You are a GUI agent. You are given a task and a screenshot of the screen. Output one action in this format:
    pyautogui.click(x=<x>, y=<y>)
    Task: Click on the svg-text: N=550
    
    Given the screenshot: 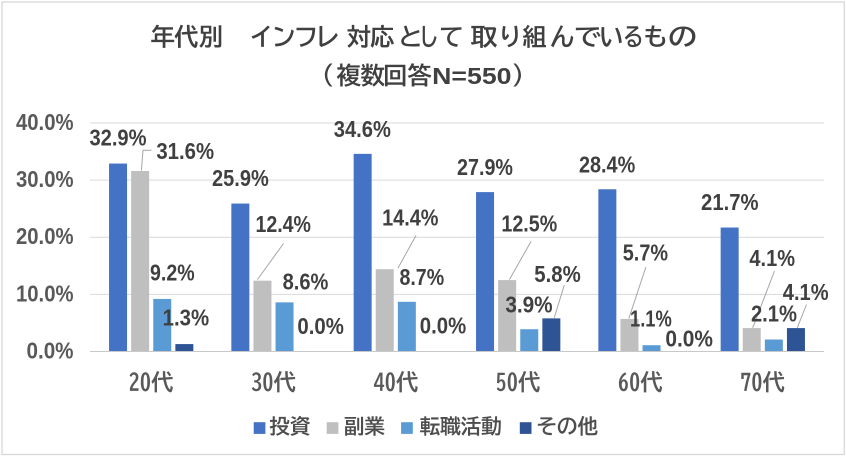 What is the action you would take?
    pyautogui.click(x=471, y=76)
    